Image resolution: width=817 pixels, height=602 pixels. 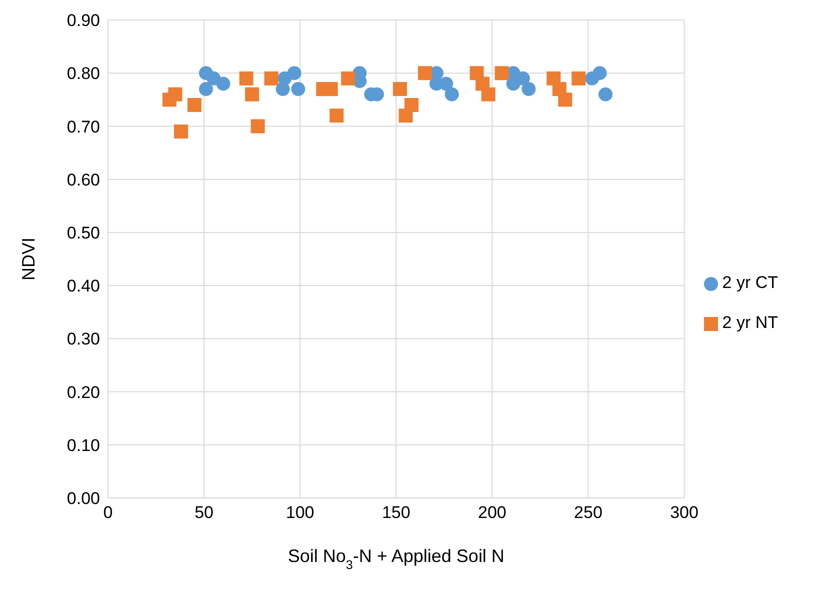 I want to click on y-tick-label: 0.20, so click(x=83, y=392).